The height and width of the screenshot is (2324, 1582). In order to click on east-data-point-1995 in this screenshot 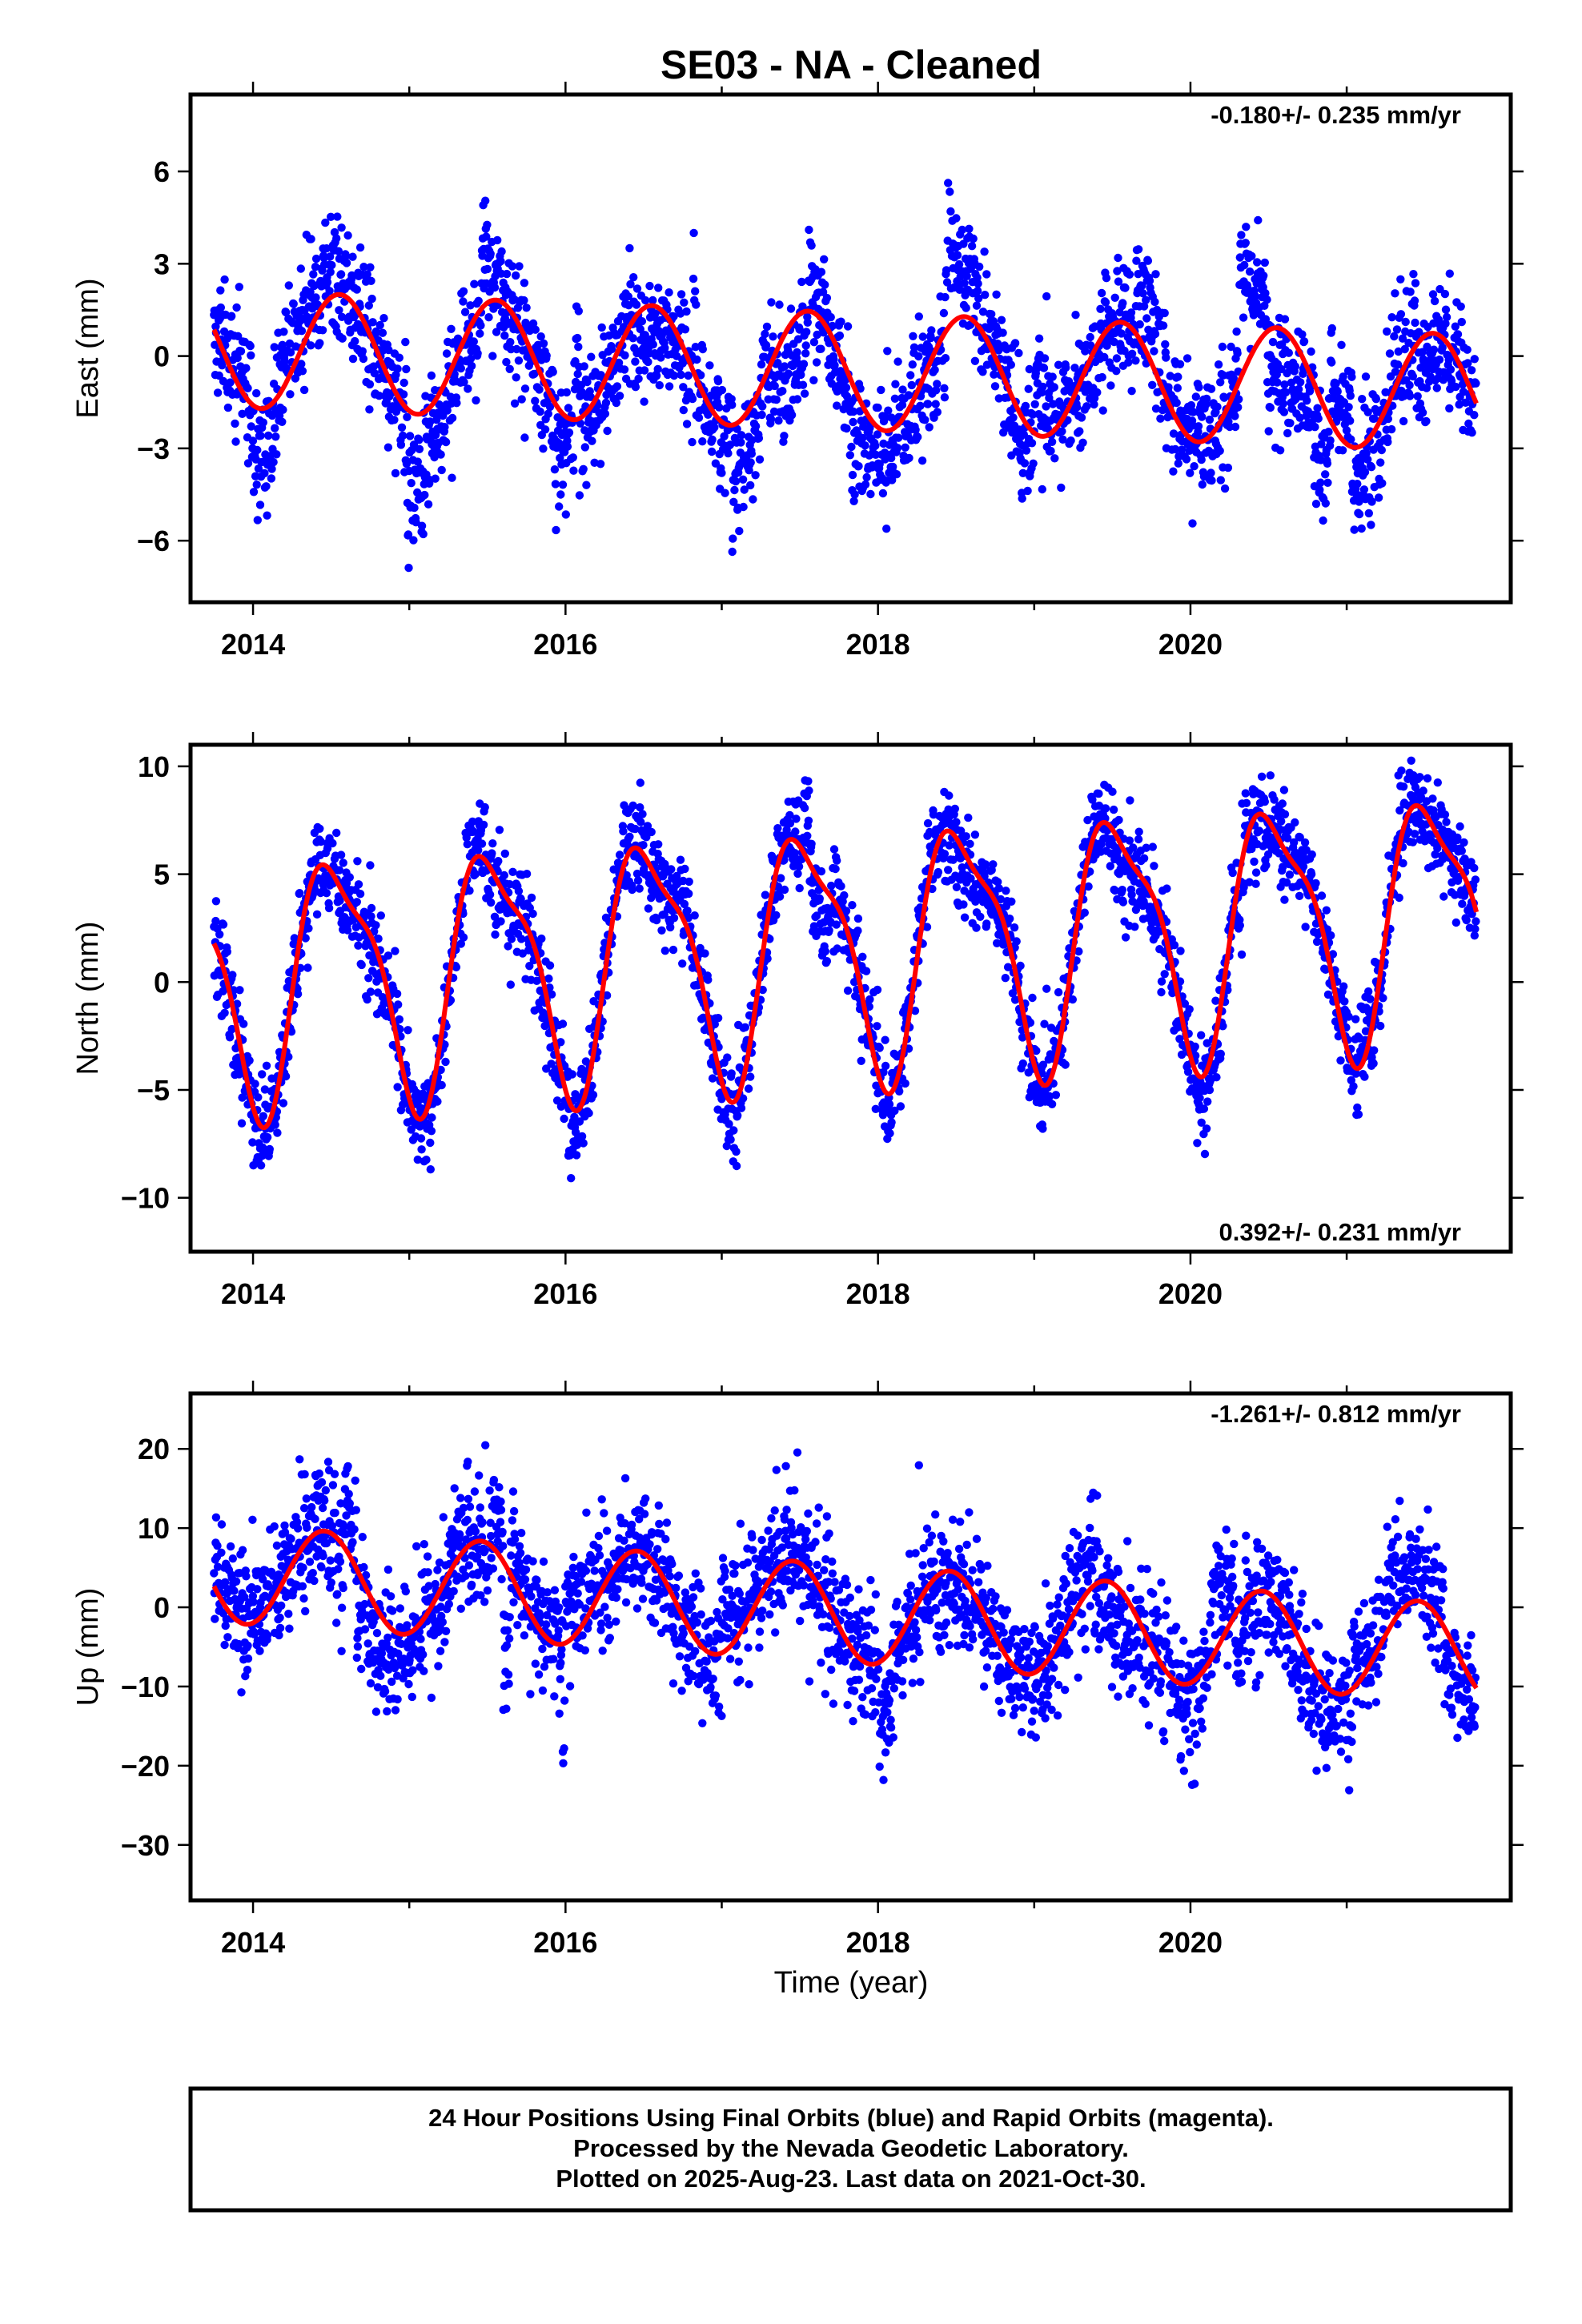, I will do `click(1142, 293)`.